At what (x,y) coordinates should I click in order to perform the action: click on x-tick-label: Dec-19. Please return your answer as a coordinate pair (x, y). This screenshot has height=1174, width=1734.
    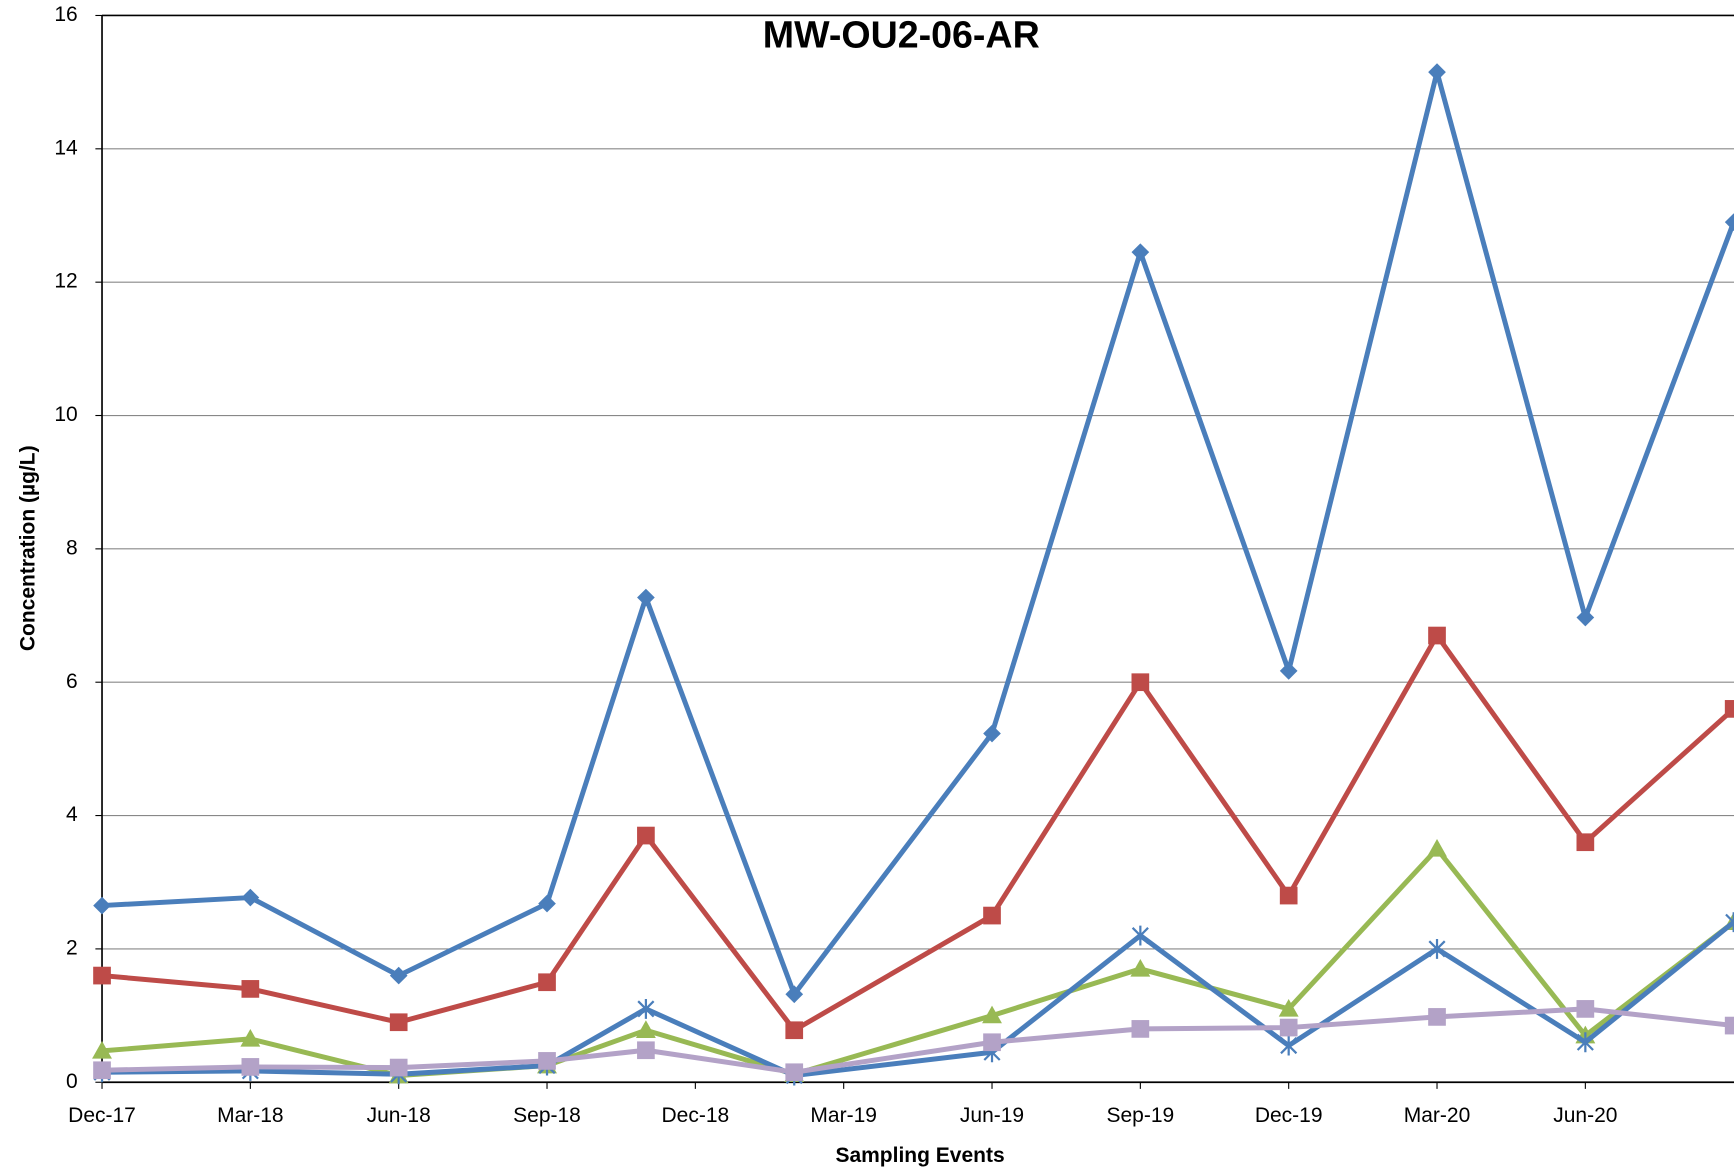
    Looking at the image, I should click on (1289, 1115).